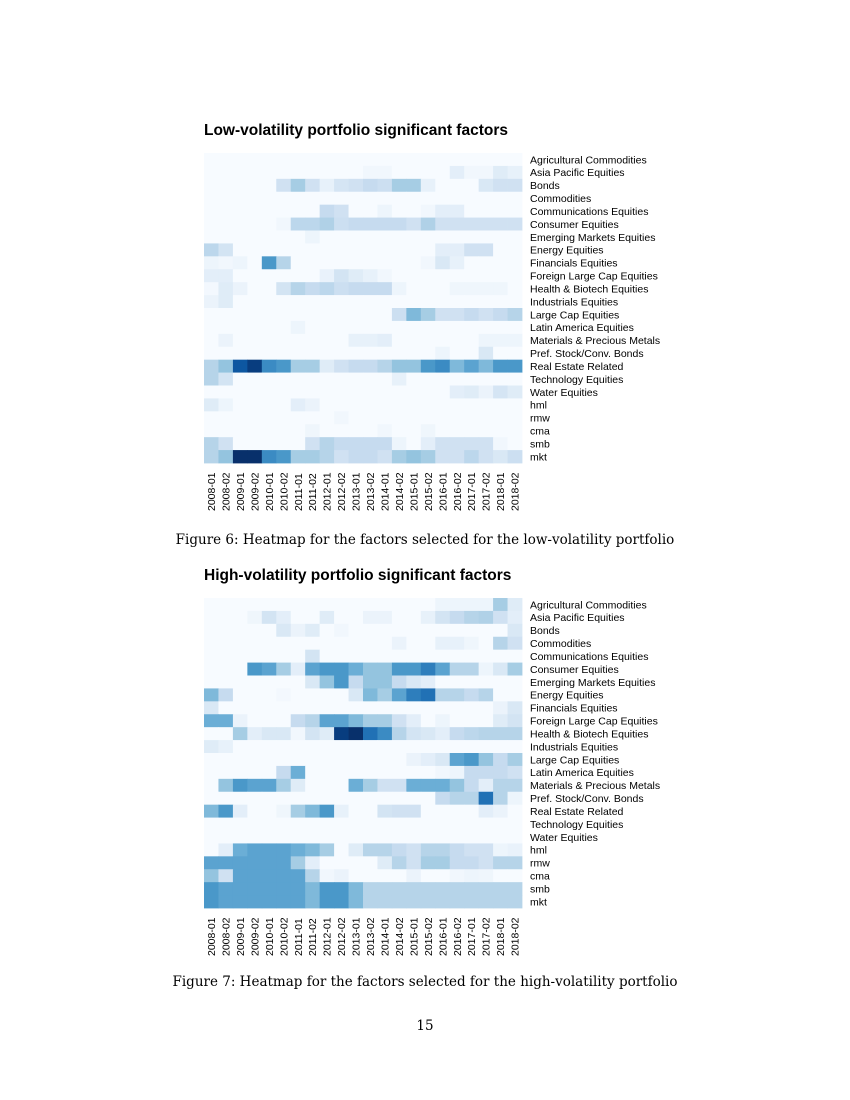  Describe the element at coordinates (342, 491) in the screenshot. I see `column-label: 2012-02` at that location.